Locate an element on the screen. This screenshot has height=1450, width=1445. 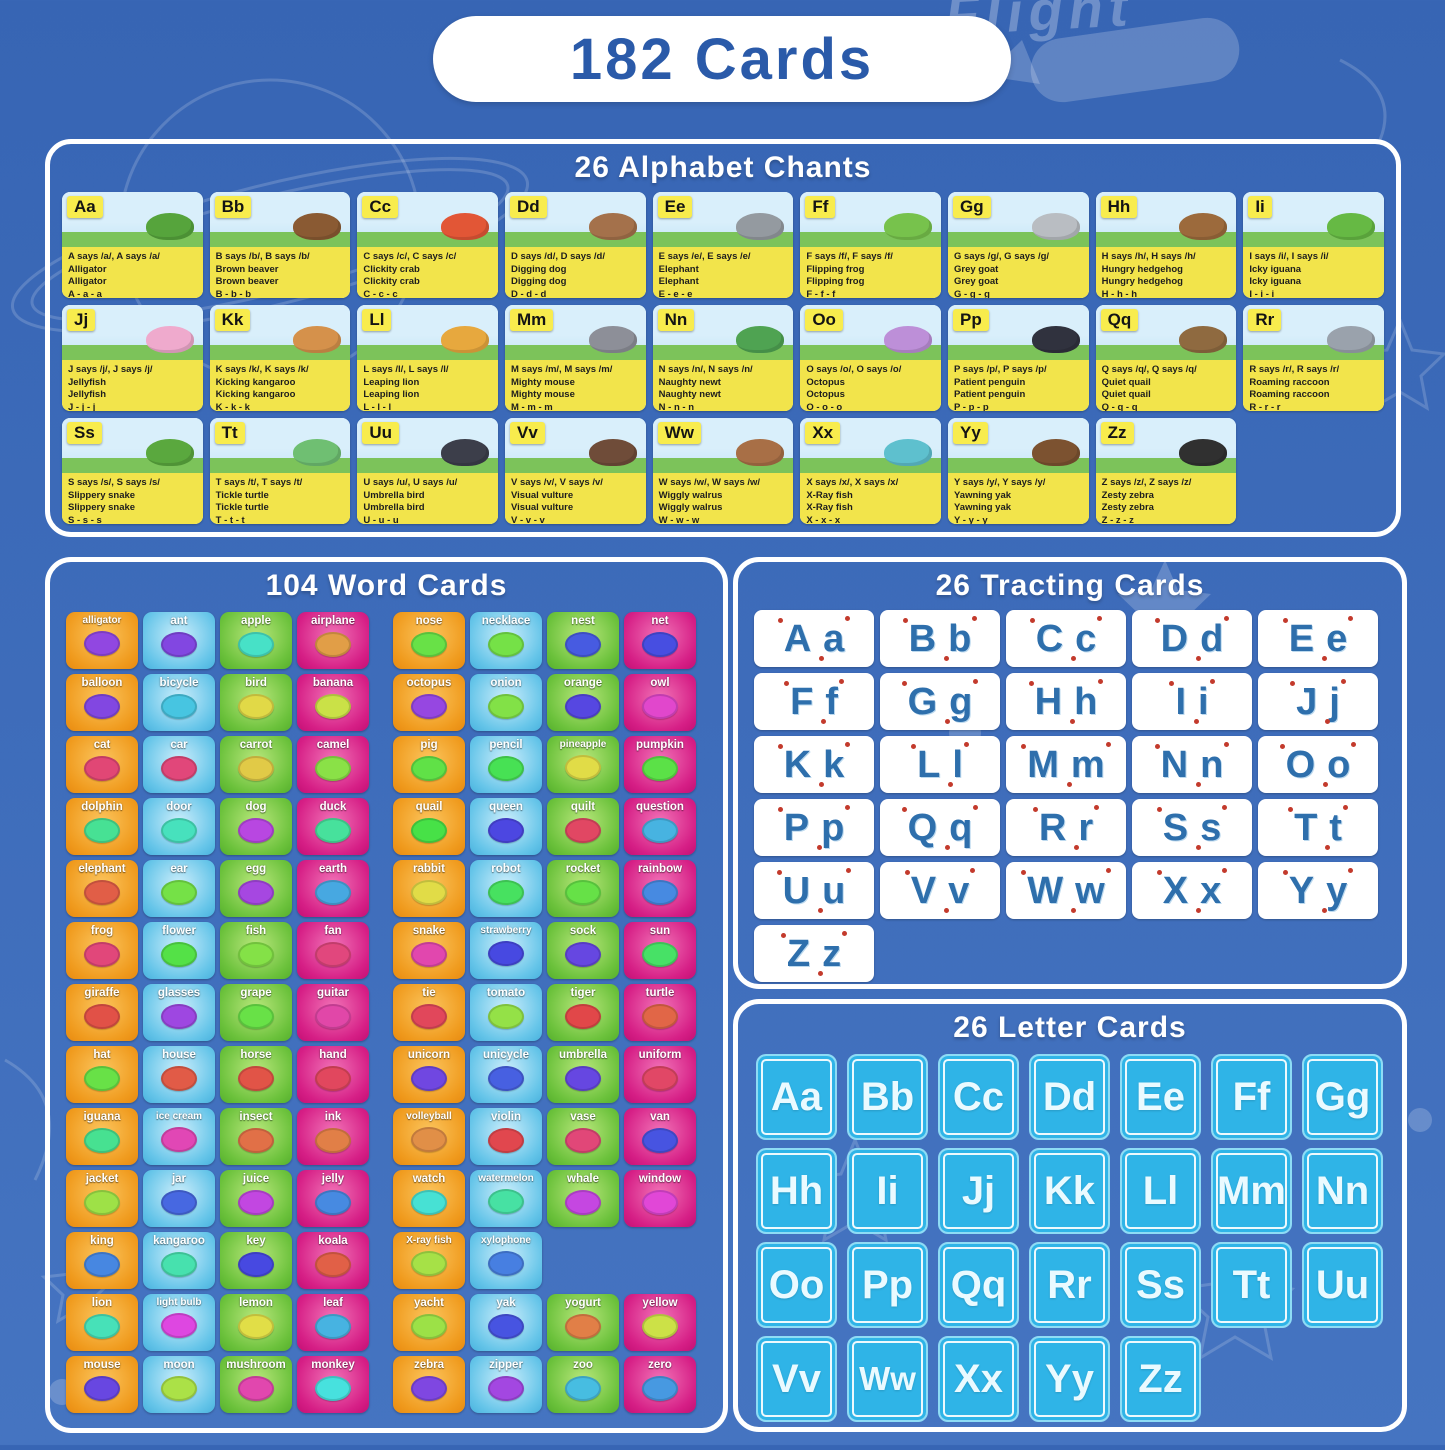
word-card: pencil is located at coordinates (506, 764).